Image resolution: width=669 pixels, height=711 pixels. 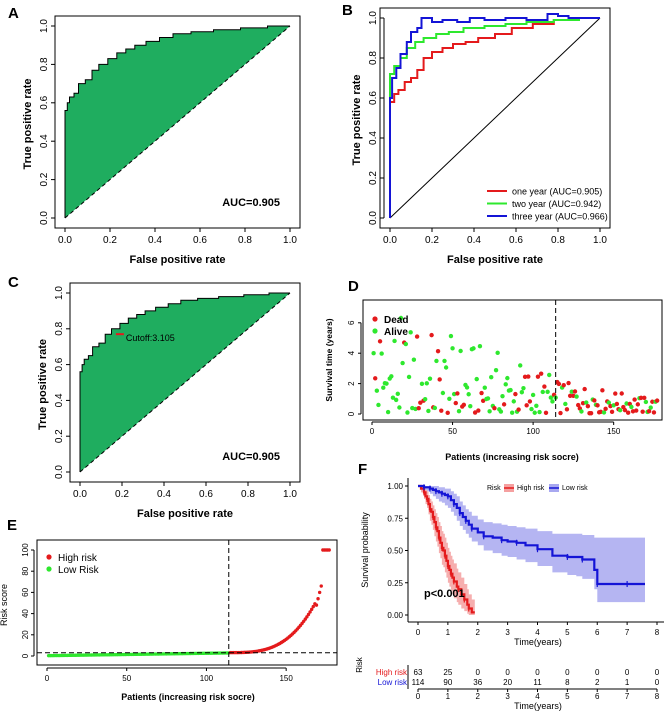 What do you see at coordinates (512, 457) in the screenshot?
I see `x-axis-label: Patients (increasing risk socre)` at bounding box center [512, 457].